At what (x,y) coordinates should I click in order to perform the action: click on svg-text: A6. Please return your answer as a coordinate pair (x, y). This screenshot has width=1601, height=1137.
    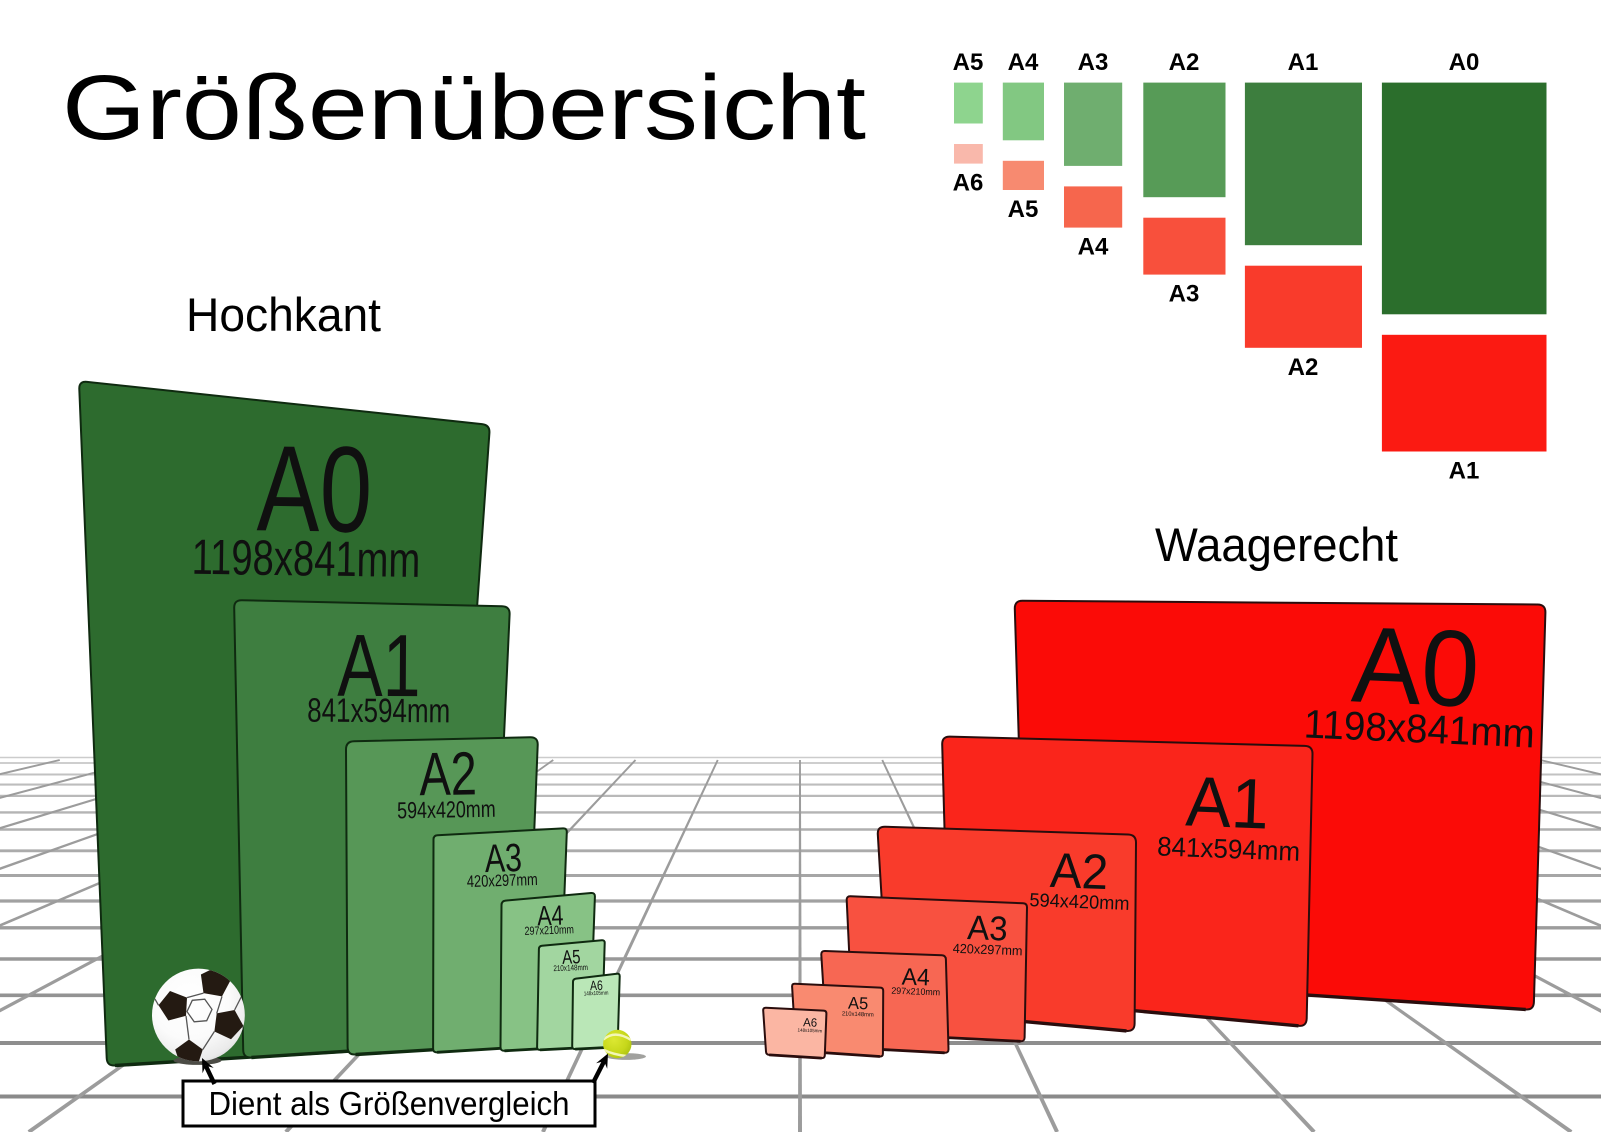
    Looking at the image, I should click on (968, 183).